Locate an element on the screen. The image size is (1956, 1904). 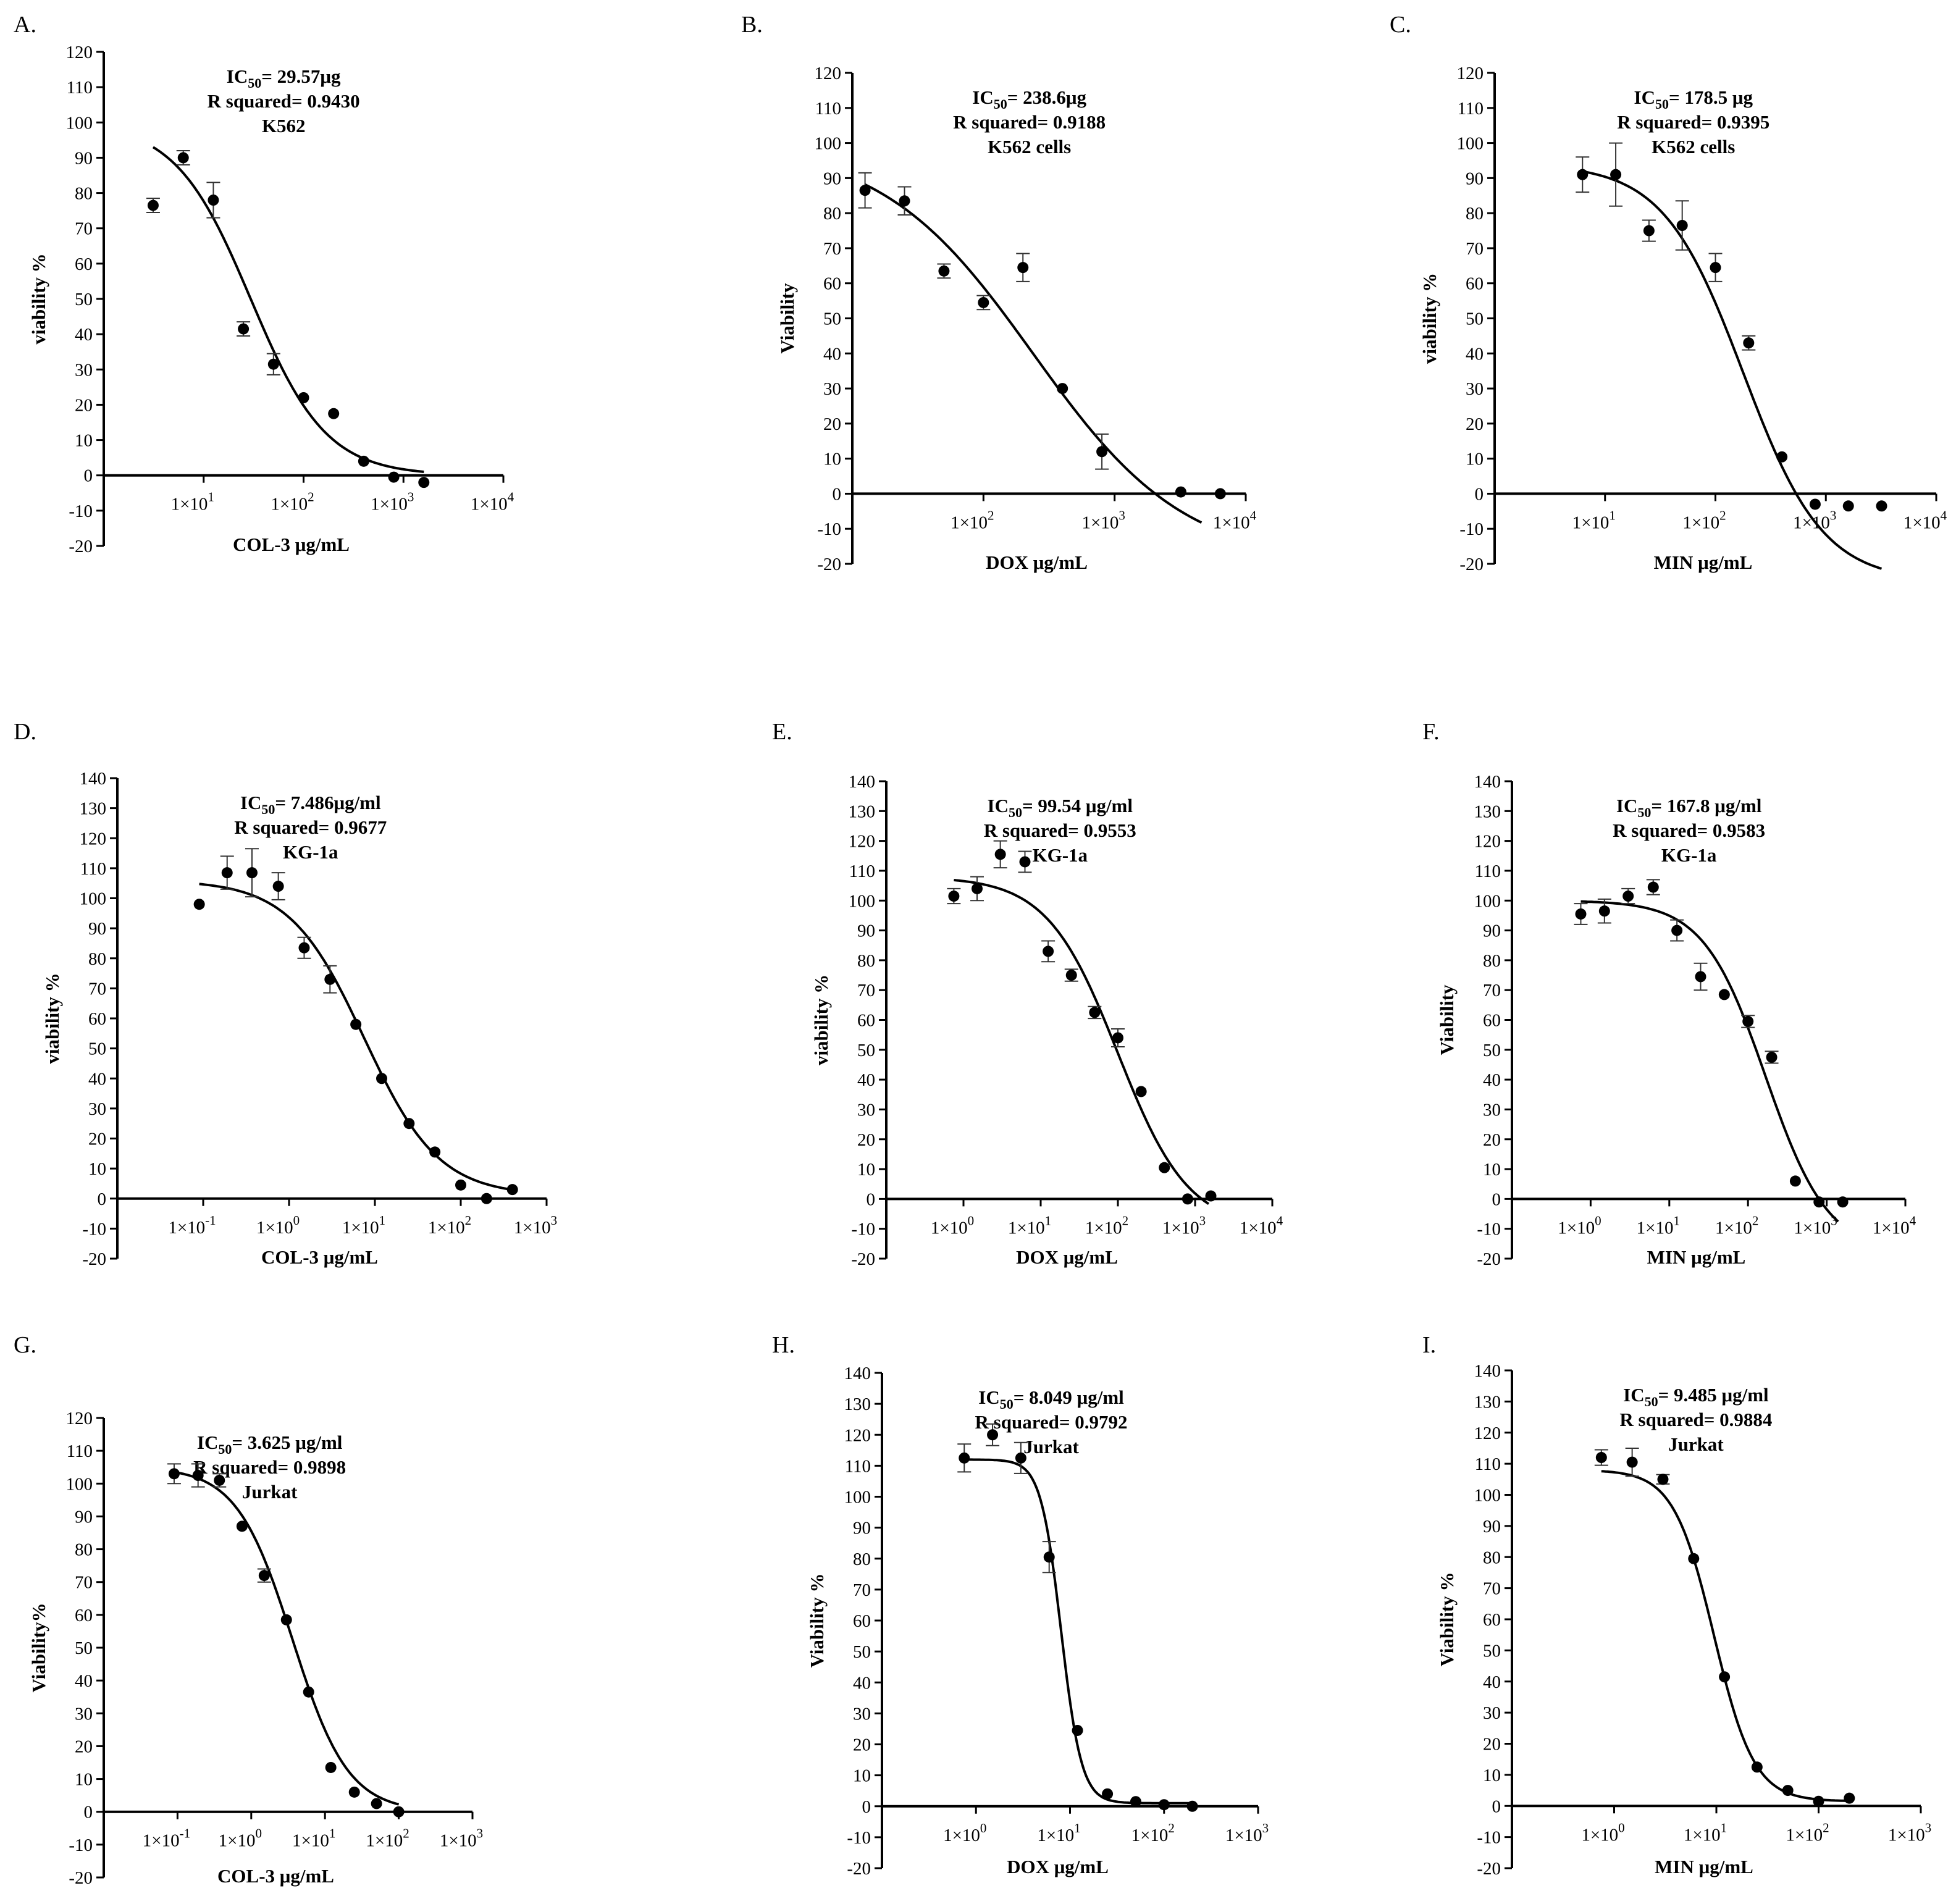
r-squared-annotation: R squared= 0.9188 is located at coordinates (1029, 122).